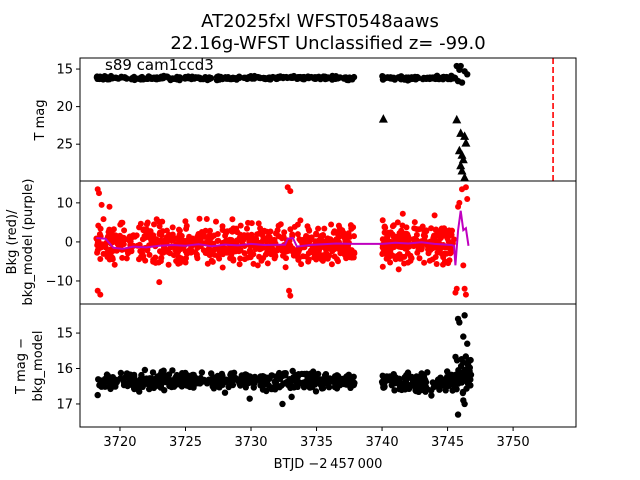  What do you see at coordinates (21, 366) in the screenshot?
I see `panel3-y-label-line1: T mag −` at bounding box center [21, 366].